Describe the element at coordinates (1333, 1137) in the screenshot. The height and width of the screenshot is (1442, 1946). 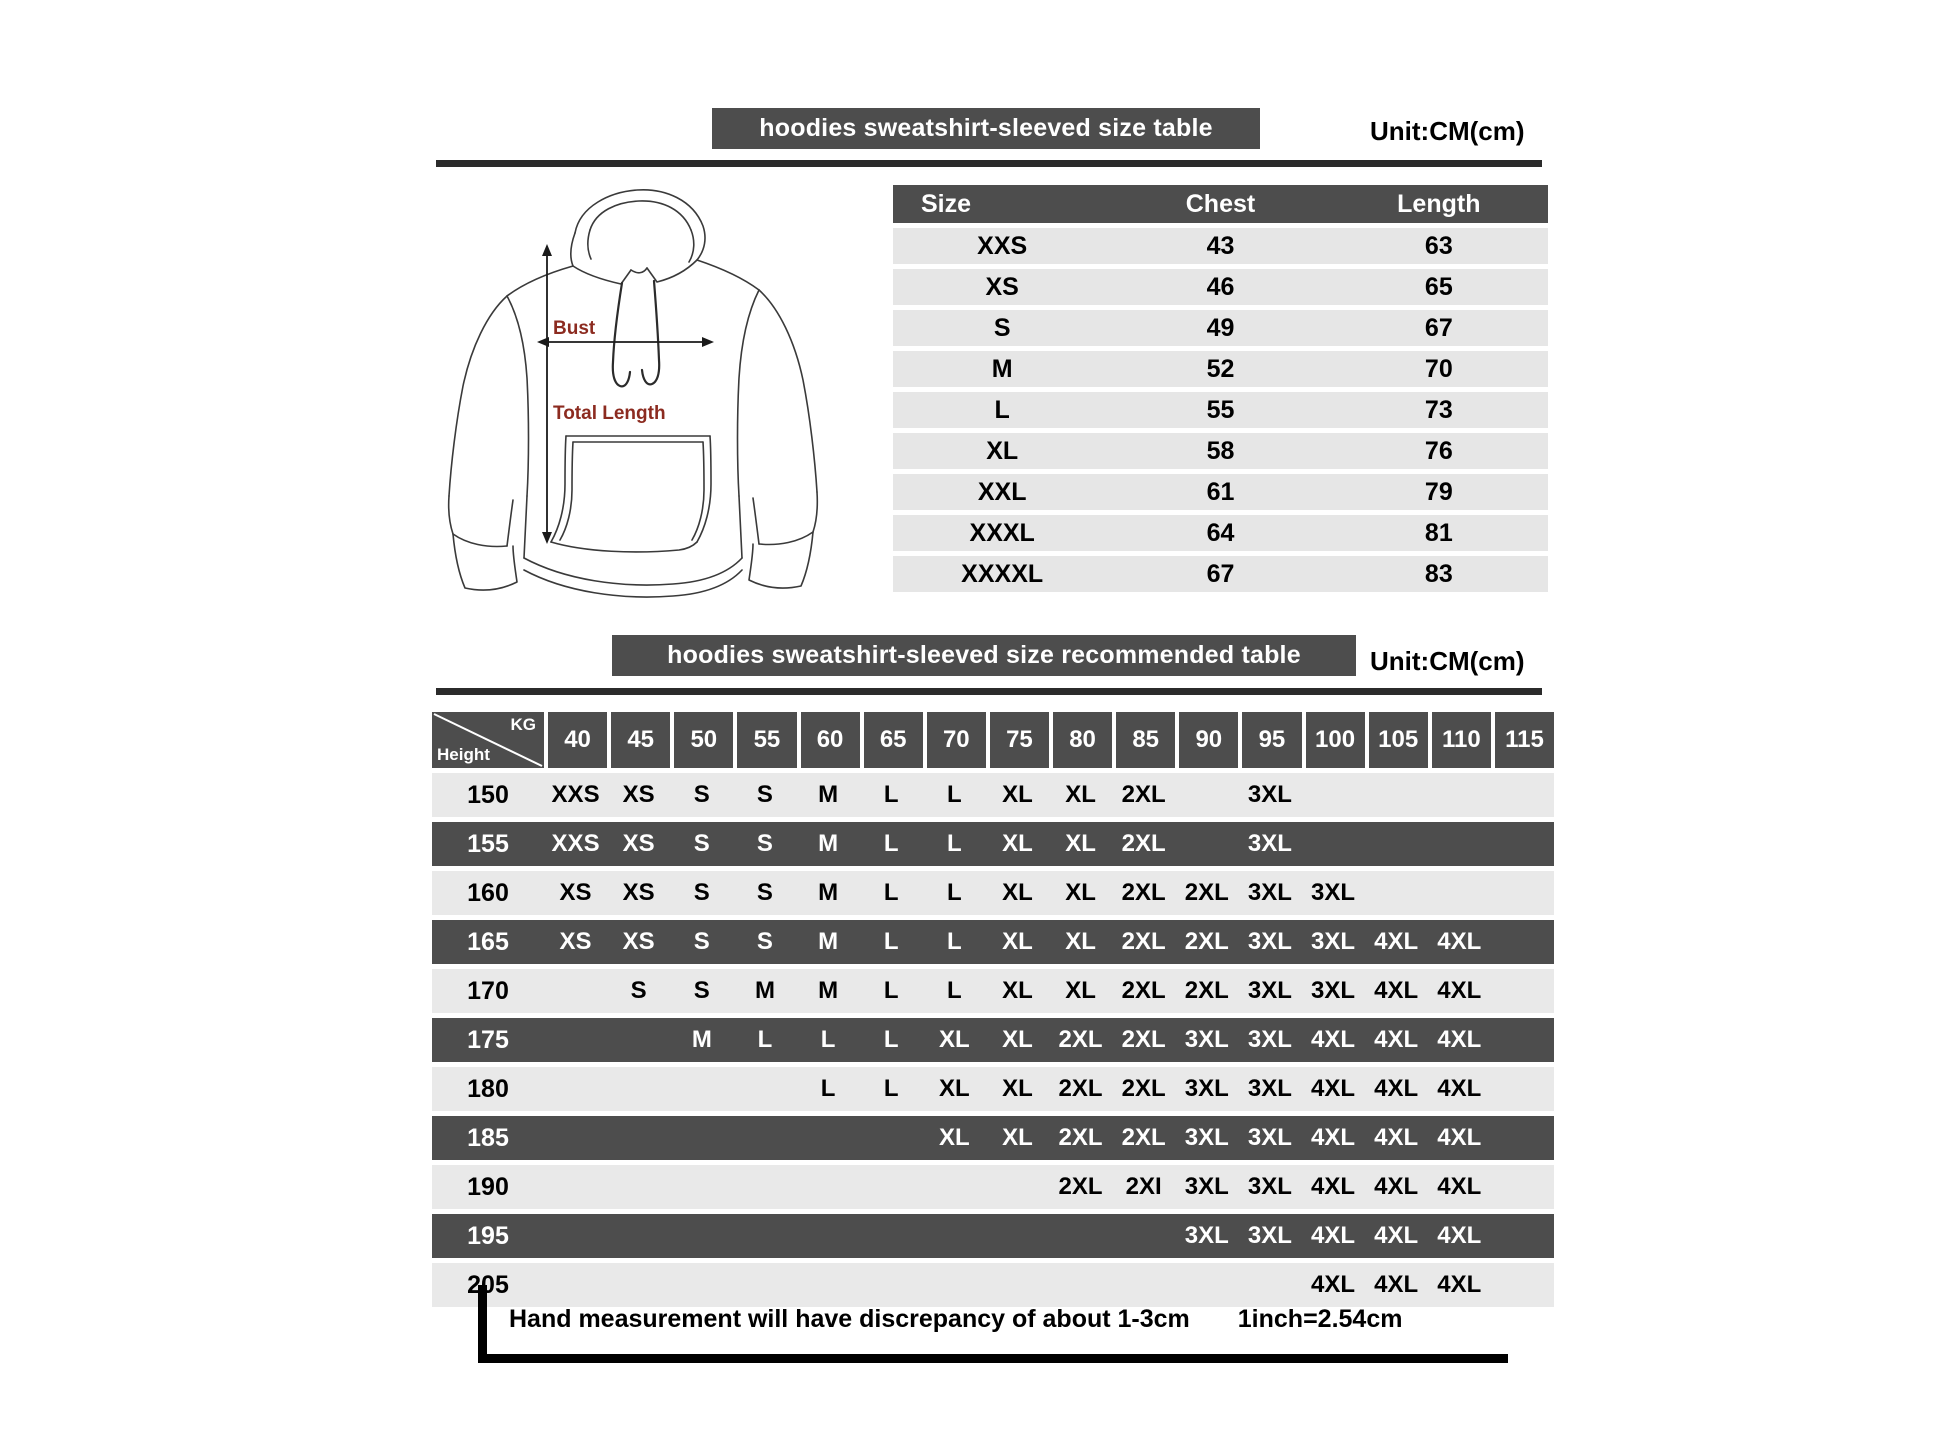
I see `matrix-cell-185-100: 4XL` at that location.